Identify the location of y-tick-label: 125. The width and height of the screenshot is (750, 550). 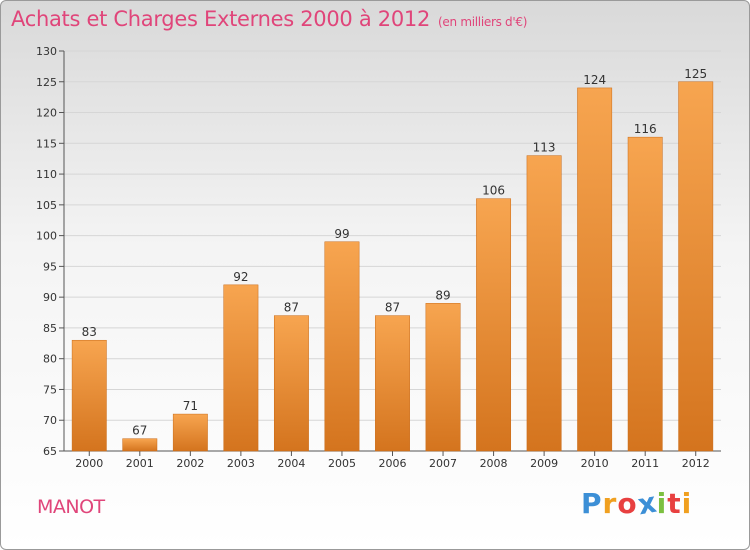
(46, 82).